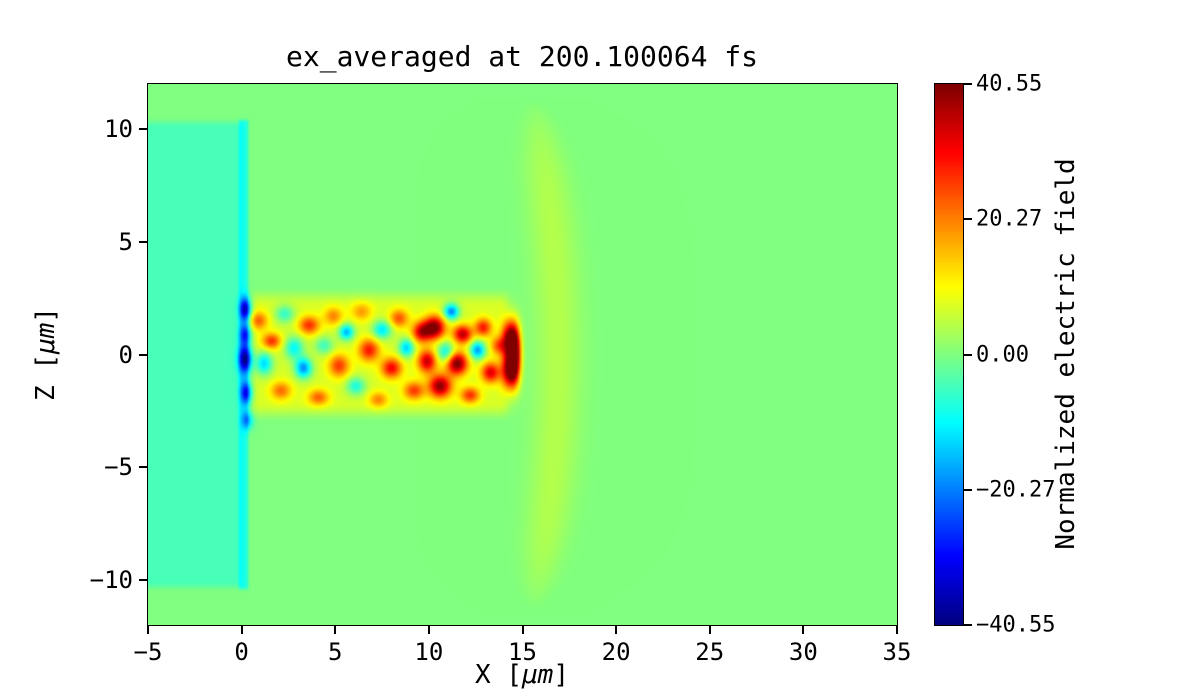 This screenshot has height=700, width=1200. What do you see at coordinates (1002, 354) in the screenshot?
I see `colorbar-tick-label: 0.00` at bounding box center [1002, 354].